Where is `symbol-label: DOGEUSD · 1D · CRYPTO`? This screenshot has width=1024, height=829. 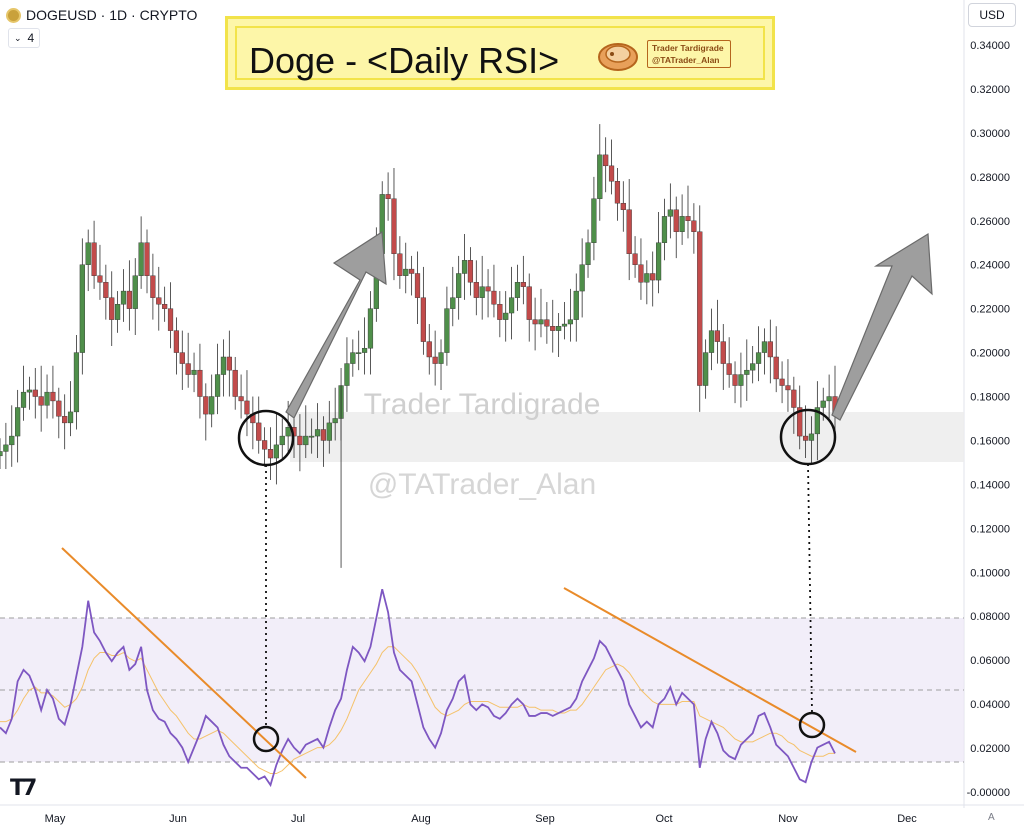
symbol-label: DOGEUSD · 1D · CRYPTO is located at coordinates (112, 15).